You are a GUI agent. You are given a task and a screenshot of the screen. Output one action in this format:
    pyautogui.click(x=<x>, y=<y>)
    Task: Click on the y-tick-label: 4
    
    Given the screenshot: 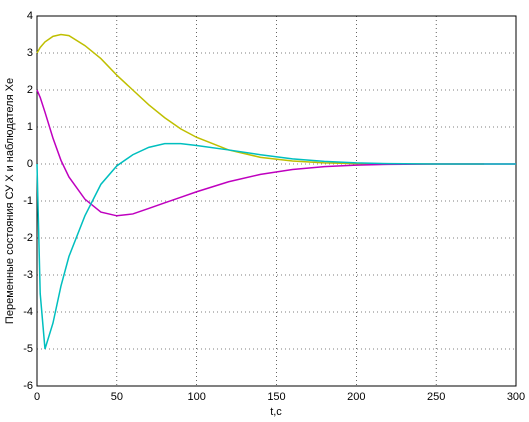 What is the action you would take?
    pyautogui.click(x=30, y=16)
    